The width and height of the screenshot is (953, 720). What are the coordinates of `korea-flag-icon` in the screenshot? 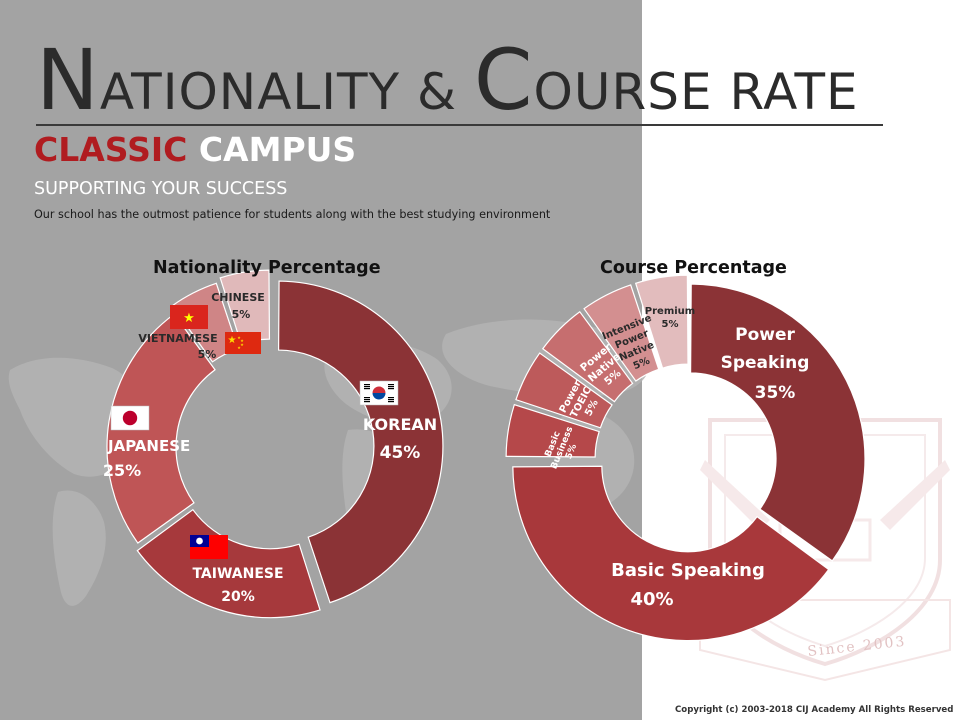 It's located at (379, 393).